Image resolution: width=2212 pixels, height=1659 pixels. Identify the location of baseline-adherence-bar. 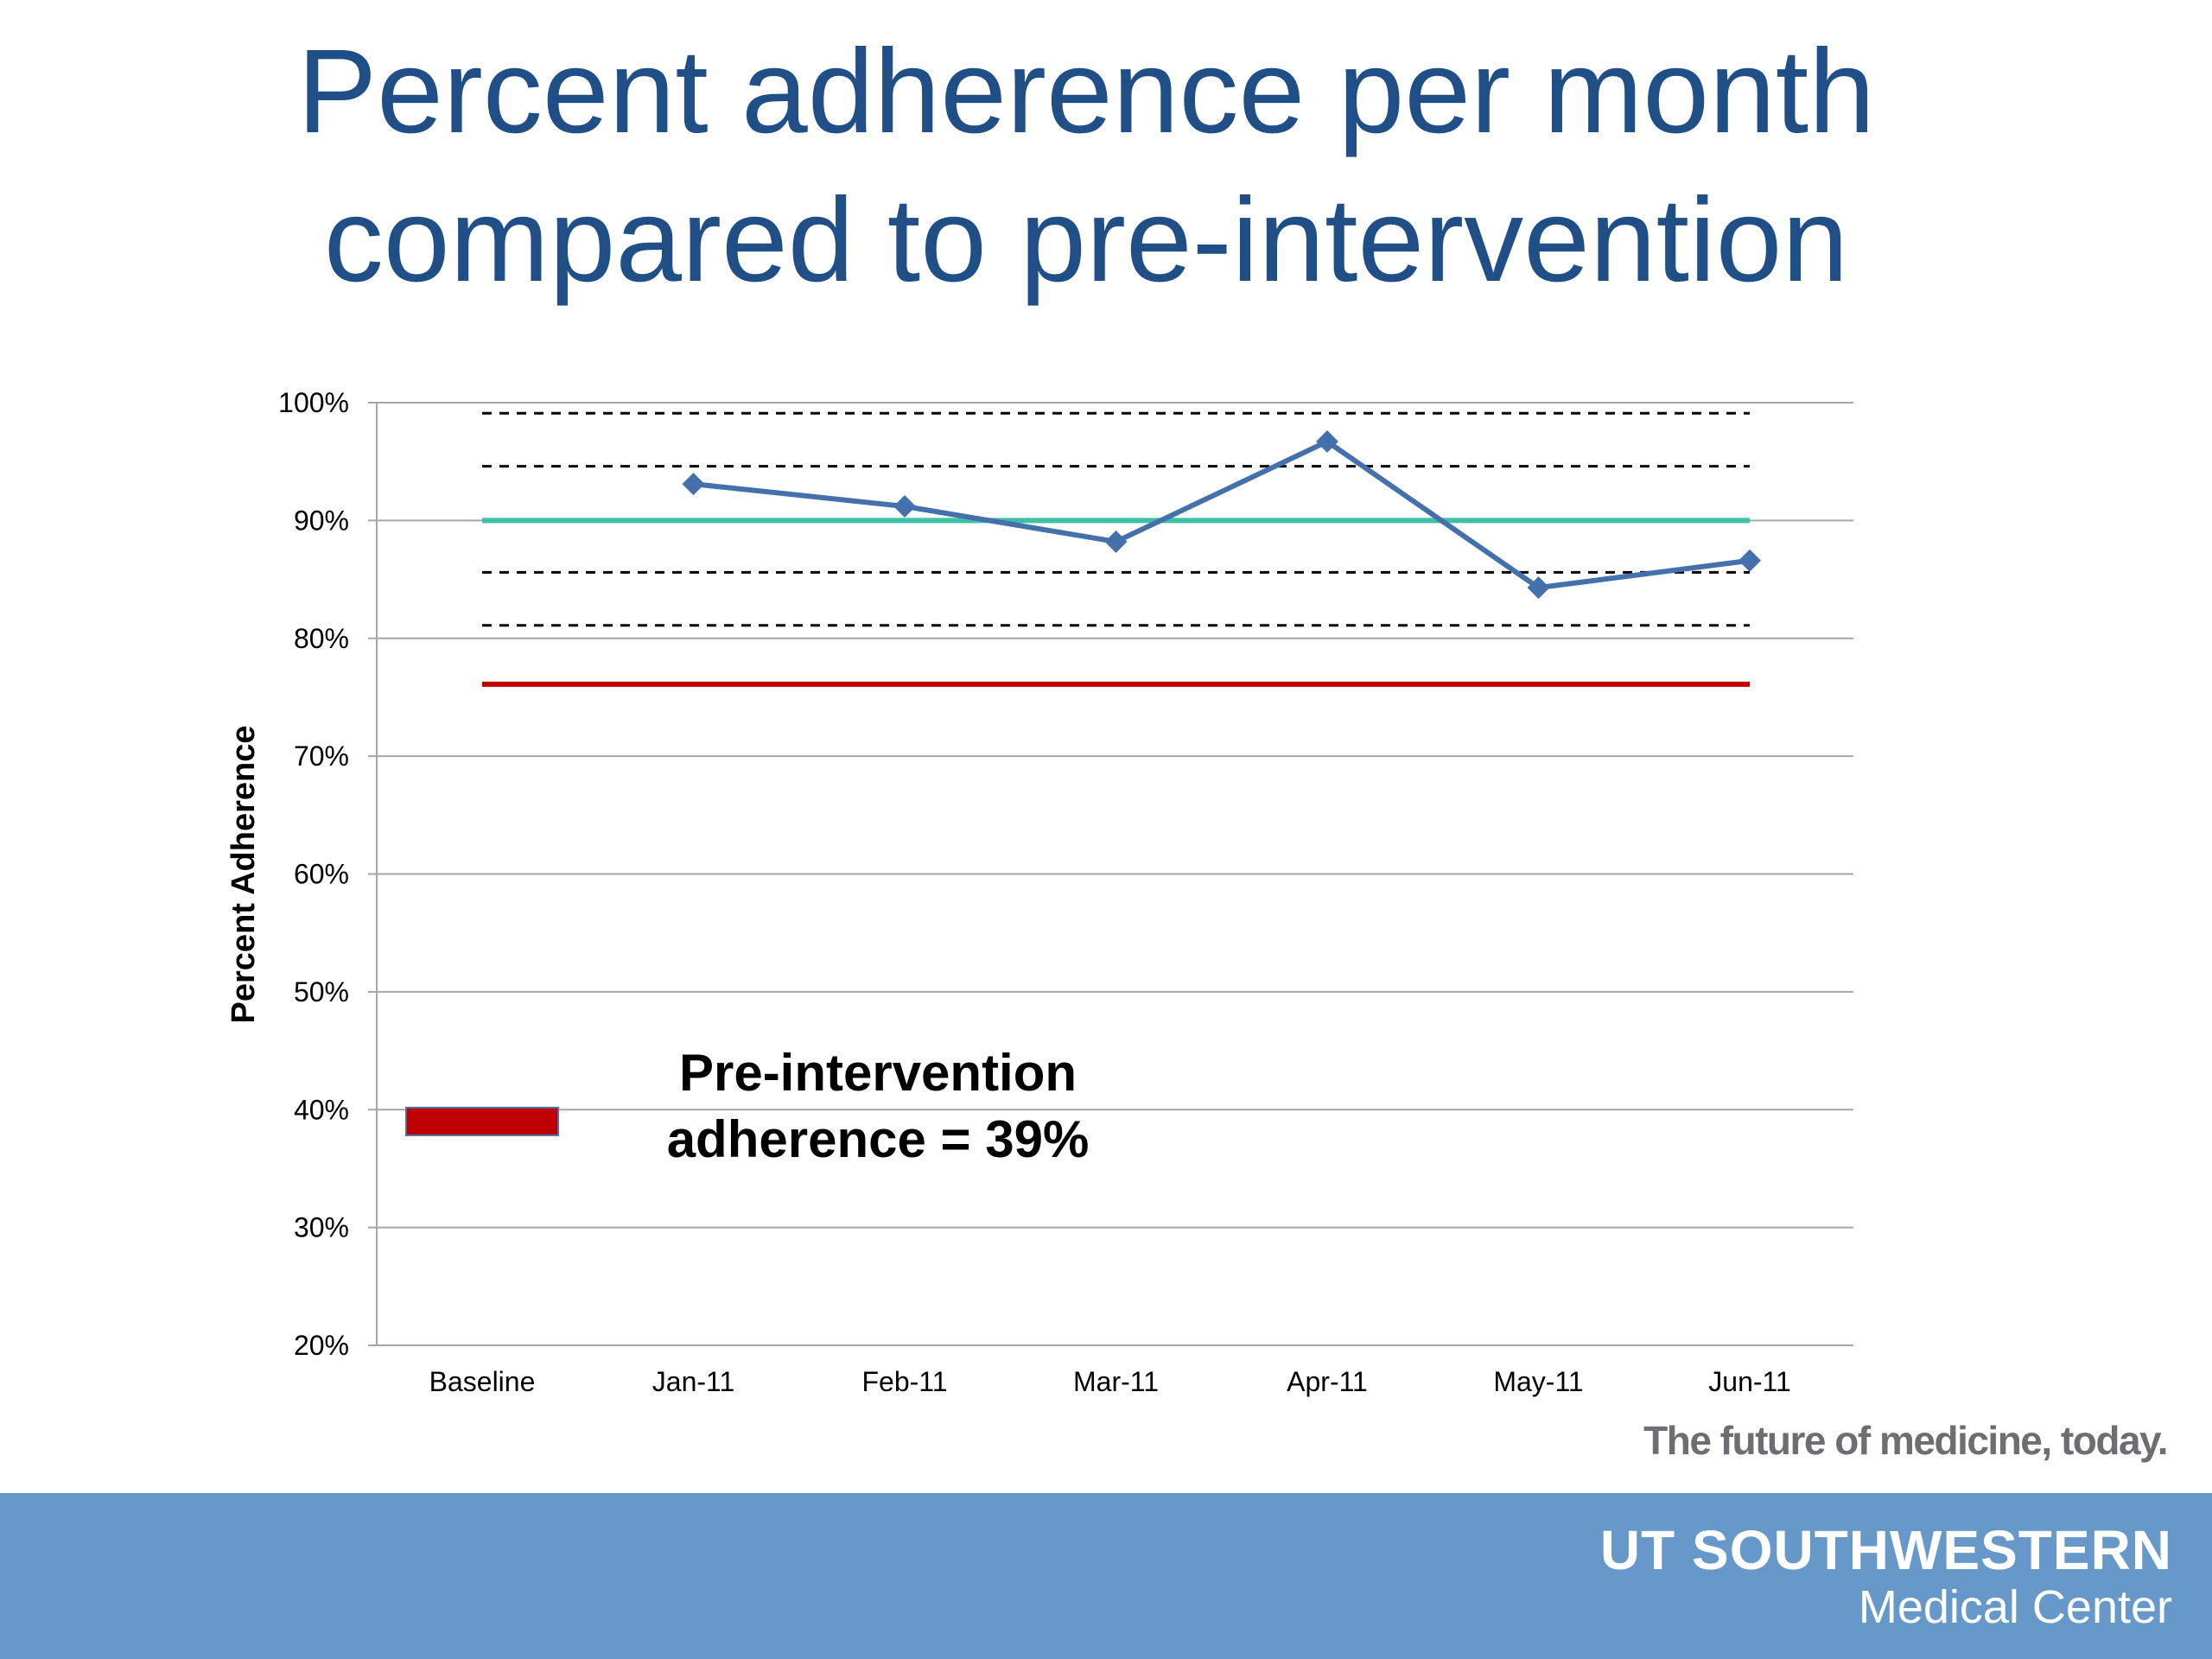
(482, 1121).